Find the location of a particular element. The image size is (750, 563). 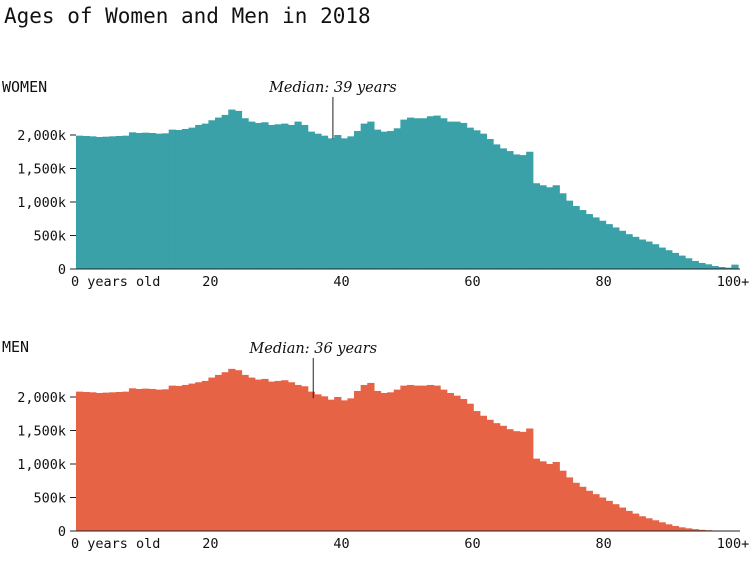

men-x-tick-label: 80 is located at coordinates (603, 544).